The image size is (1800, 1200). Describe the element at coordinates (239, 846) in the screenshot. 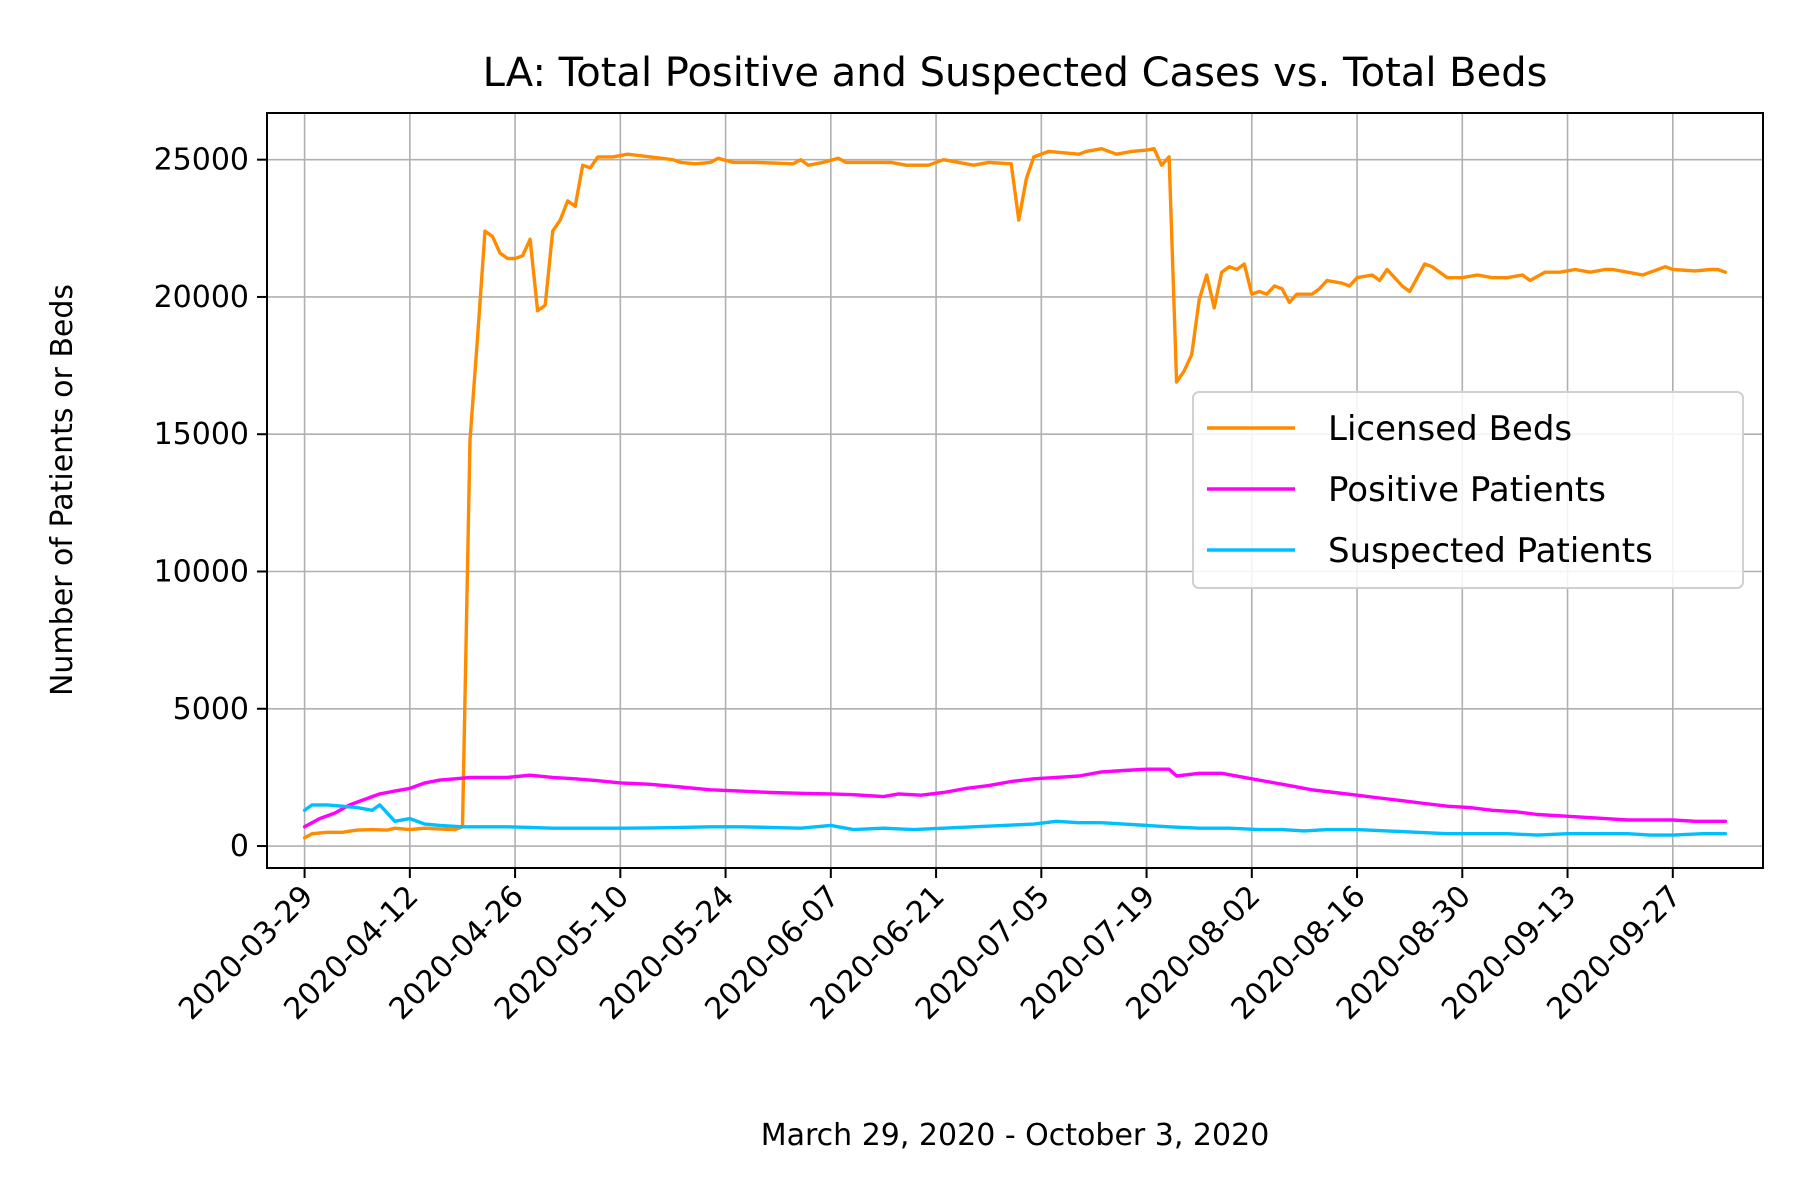

I see `y-tick-label: 0` at that location.